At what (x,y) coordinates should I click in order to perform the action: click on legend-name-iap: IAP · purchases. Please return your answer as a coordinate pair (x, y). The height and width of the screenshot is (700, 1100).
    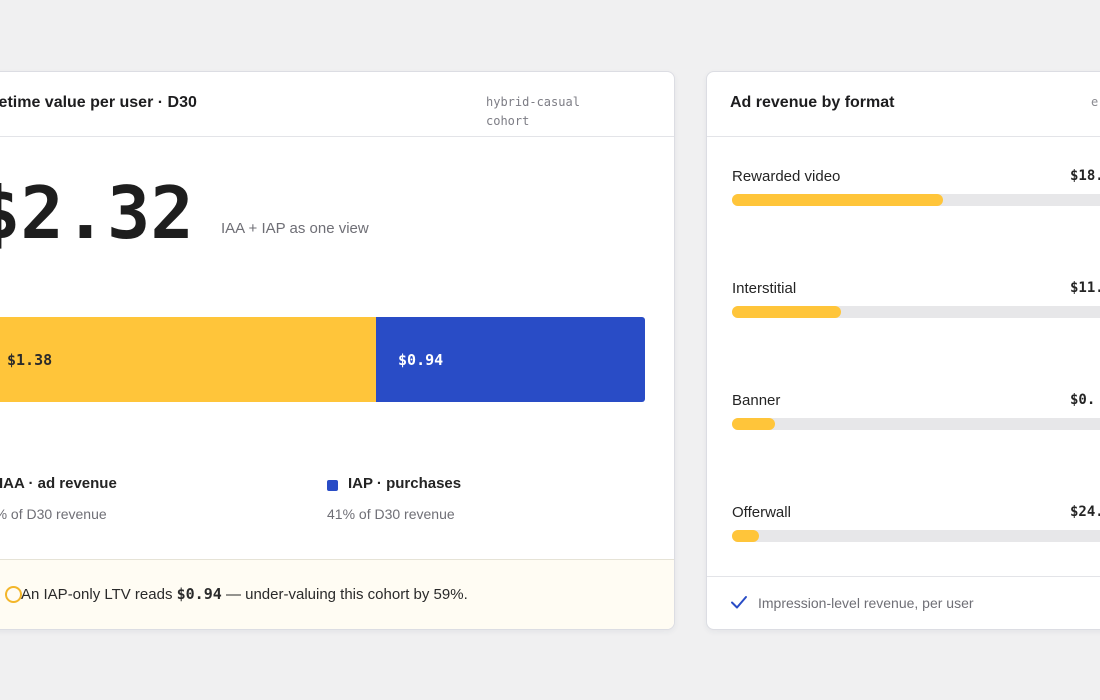
    Looking at the image, I should click on (405, 483).